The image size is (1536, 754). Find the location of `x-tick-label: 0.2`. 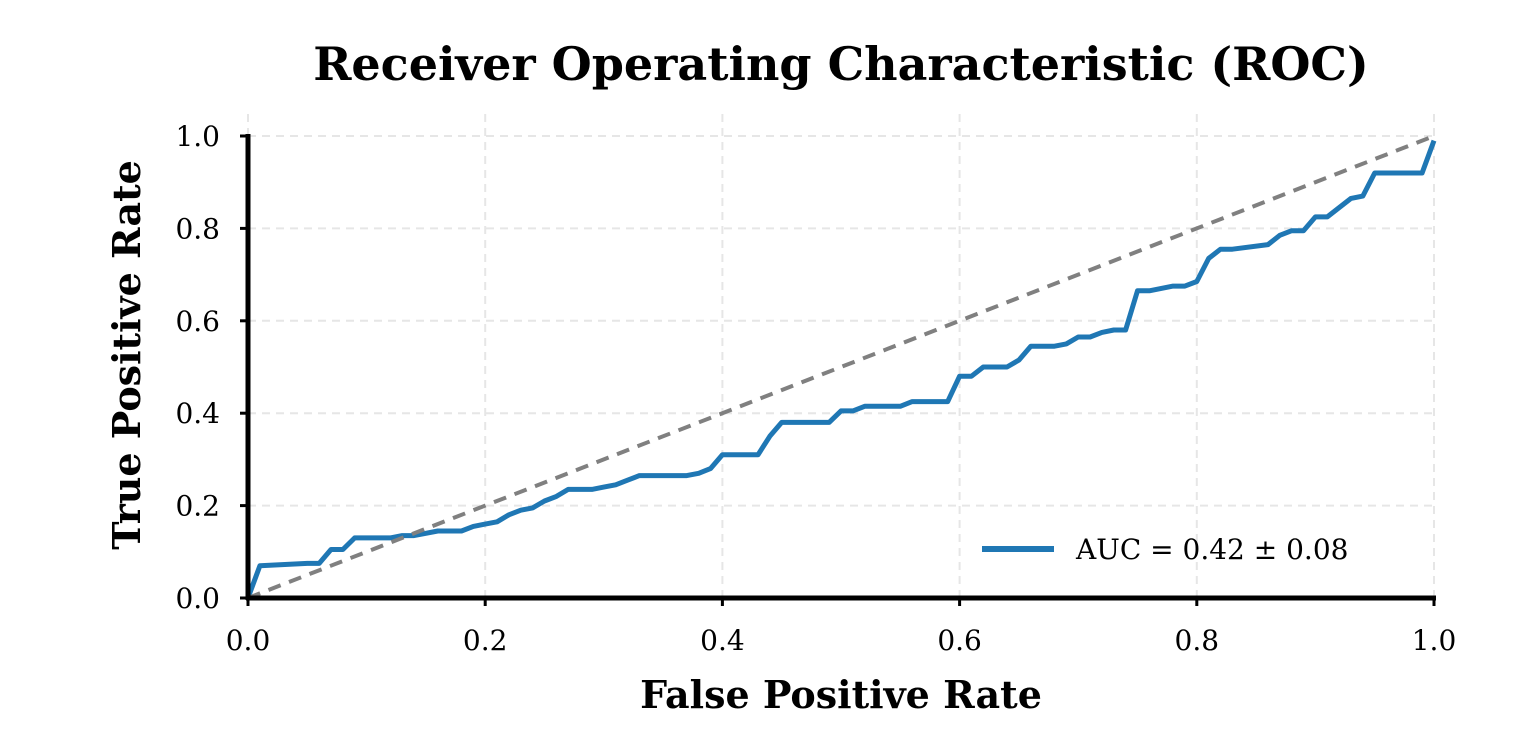

x-tick-label: 0.2 is located at coordinates (485, 640).